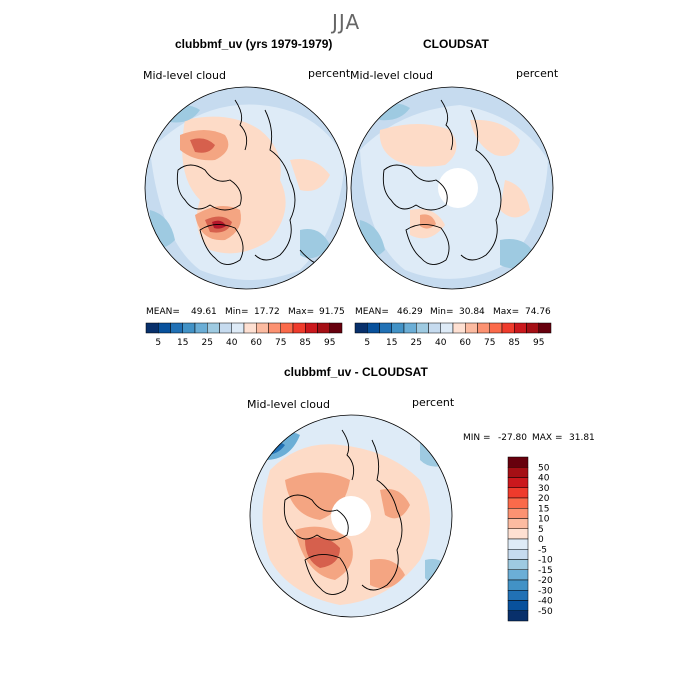 This screenshot has width=700, height=700. I want to click on panel3-min-label: MIN =, so click(477, 438).